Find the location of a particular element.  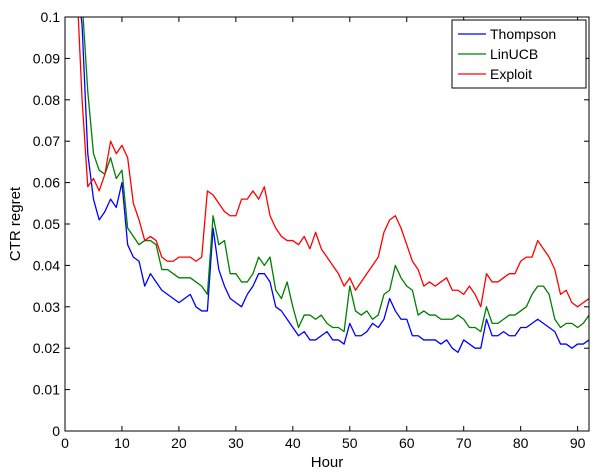

y-tick-label: 0.07 is located at coordinates (46, 141).